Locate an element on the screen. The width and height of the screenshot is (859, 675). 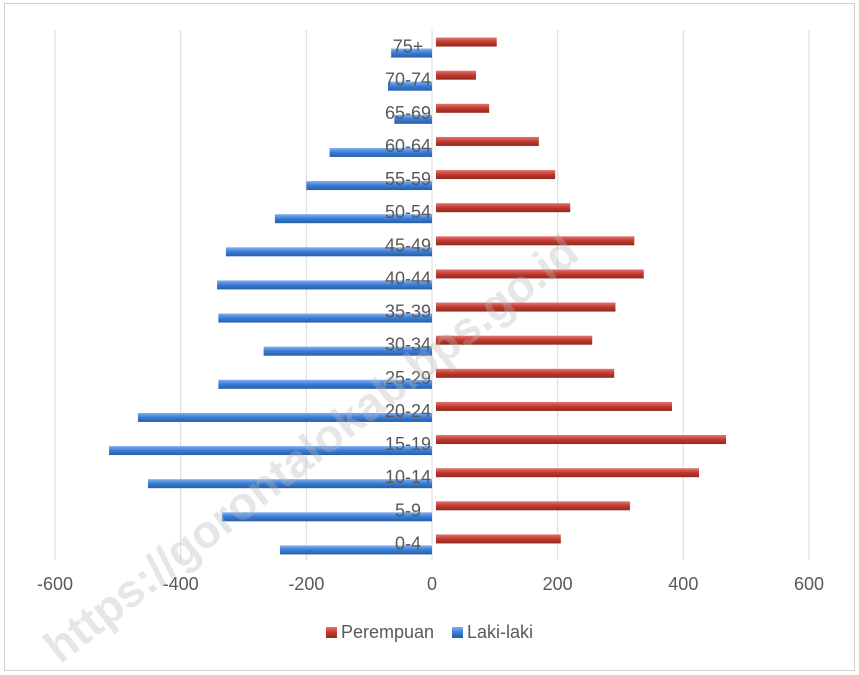
category-label: 35-39 is located at coordinates (408, 312).